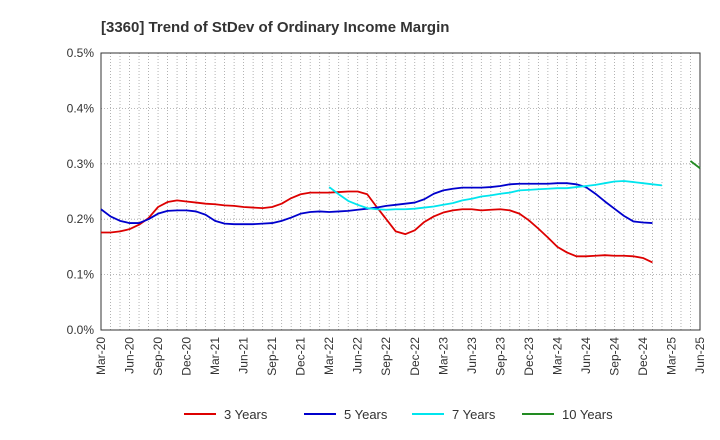 This screenshot has width=720, height=440. I want to click on x-tick-label: Jun-20, so click(130, 355).